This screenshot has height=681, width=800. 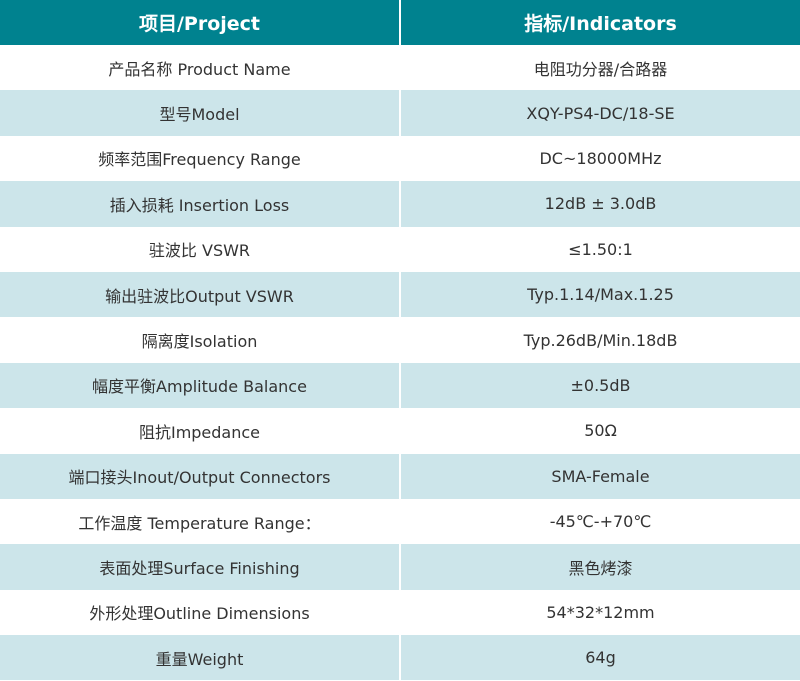 What do you see at coordinates (600, 68) in the screenshot?
I see `row-value-cell: 电阻功分器/合路器` at bounding box center [600, 68].